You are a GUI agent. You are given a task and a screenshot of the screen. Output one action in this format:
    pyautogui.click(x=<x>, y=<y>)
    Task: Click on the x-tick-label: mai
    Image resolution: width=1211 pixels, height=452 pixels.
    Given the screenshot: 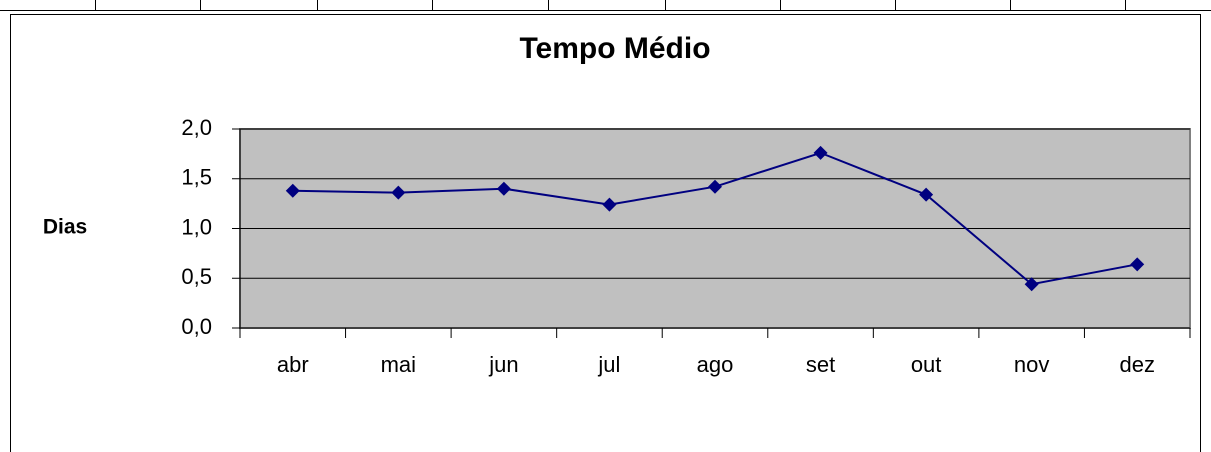 What is the action you would take?
    pyautogui.click(x=398, y=364)
    